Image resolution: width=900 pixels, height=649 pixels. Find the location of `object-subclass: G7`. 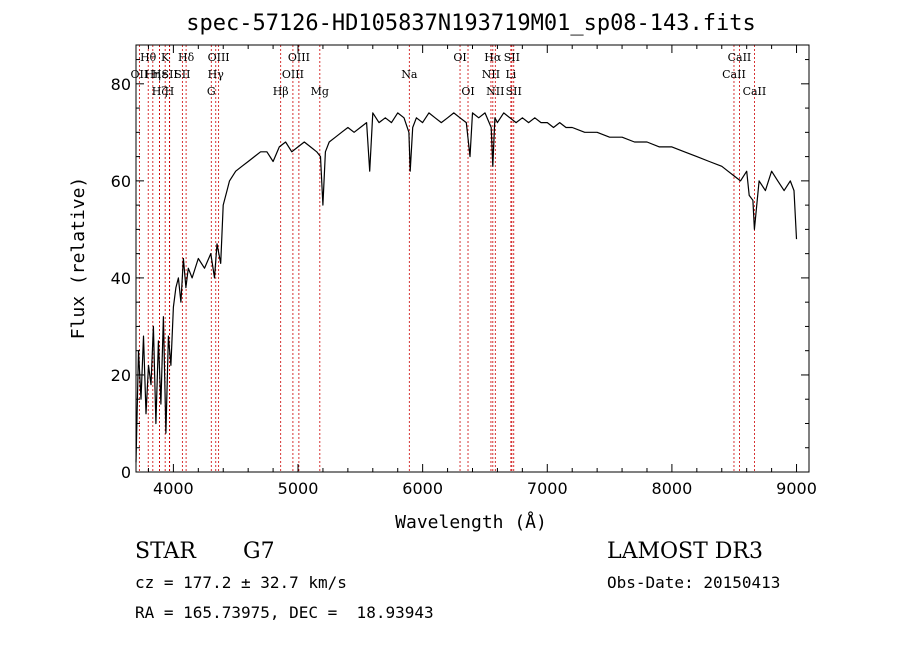

object-subclass: G7 is located at coordinates (259, 551).